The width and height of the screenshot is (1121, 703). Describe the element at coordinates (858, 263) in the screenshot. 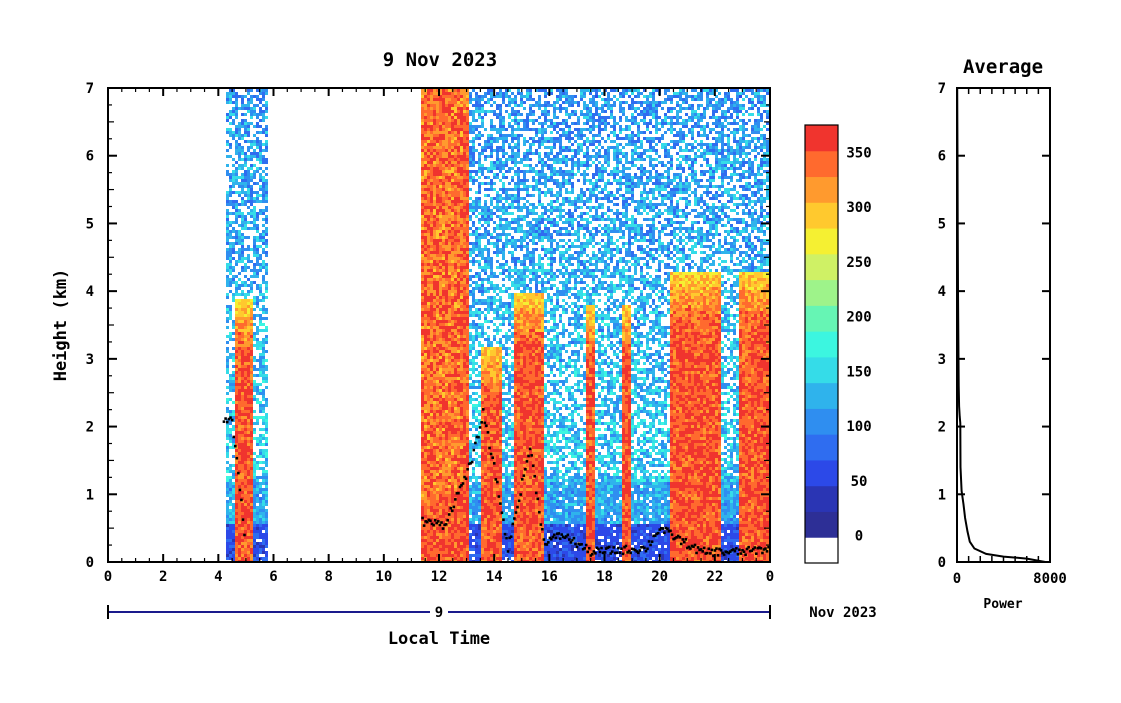

I see `colorbar-tick-label: 250` at that location.